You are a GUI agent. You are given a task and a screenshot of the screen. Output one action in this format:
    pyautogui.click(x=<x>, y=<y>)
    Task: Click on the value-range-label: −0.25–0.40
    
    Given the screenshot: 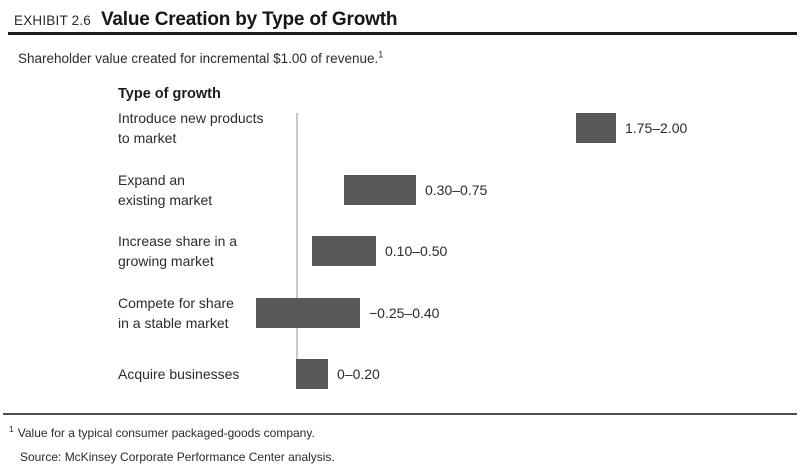 What is the action you would take?
    pyautogui.click(x=404, y=312)
    